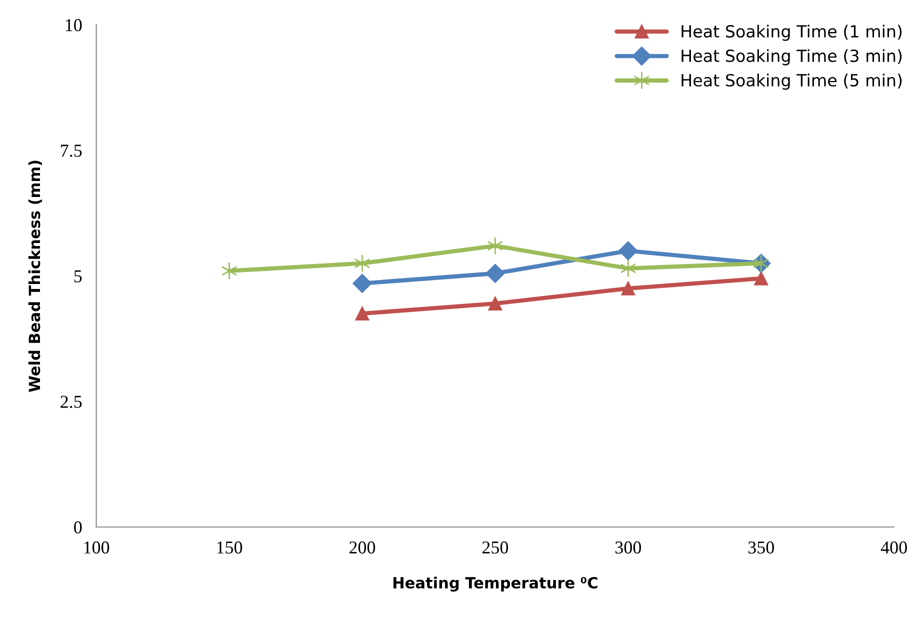 This screenshot has height=620, width=917. I want to click on x-tick-label: 100, so click(97, 547).